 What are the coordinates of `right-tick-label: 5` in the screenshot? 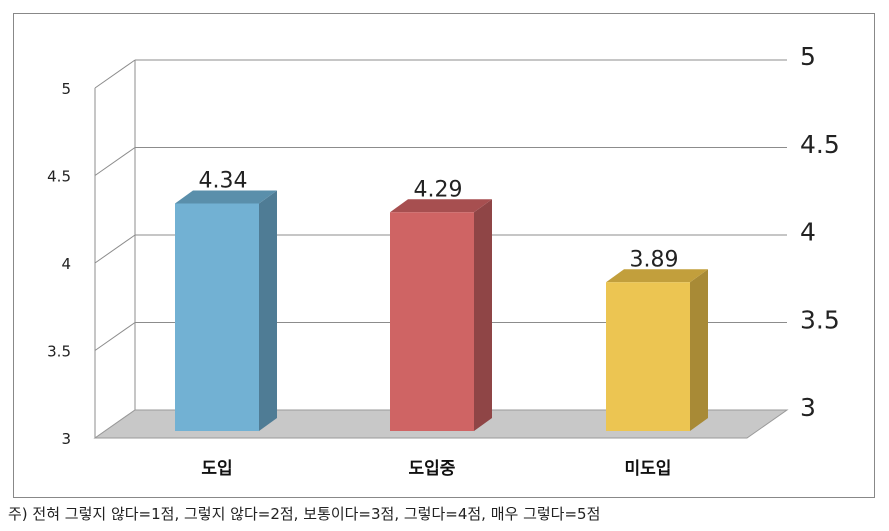 It's located at (808, 56).